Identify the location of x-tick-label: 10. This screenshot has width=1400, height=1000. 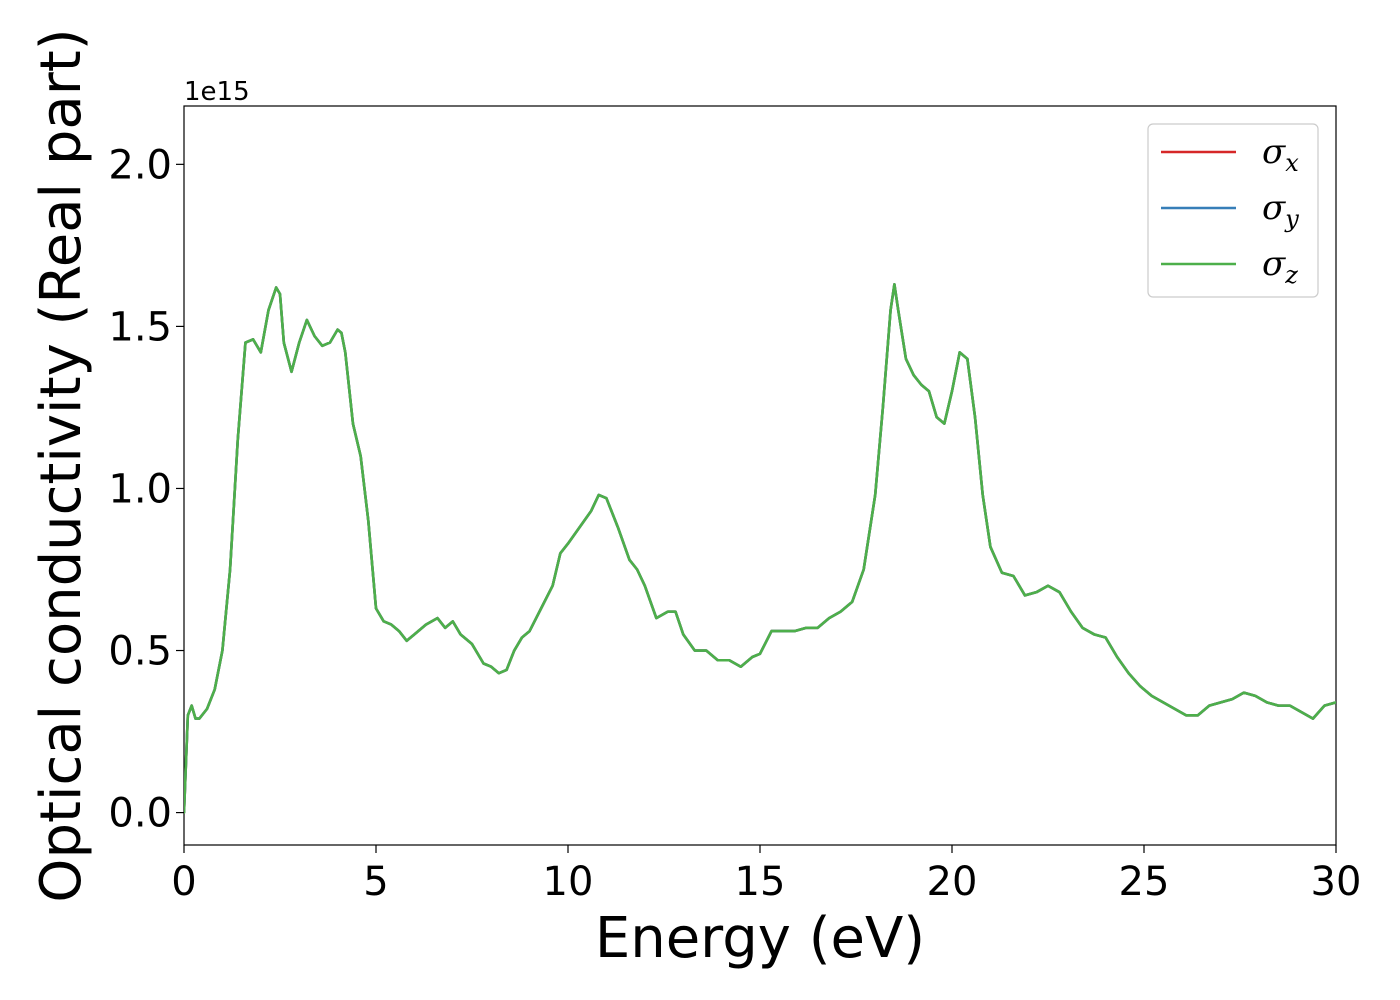
(568, 882).